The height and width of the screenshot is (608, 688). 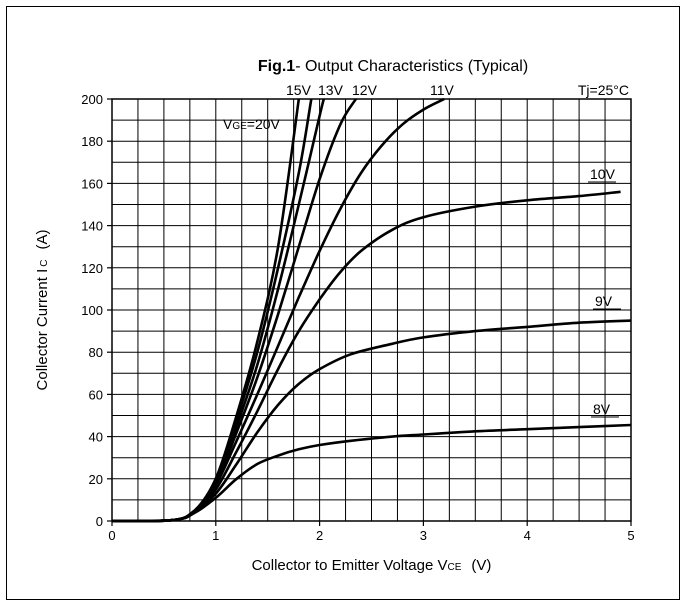 I want to click on x-tick-label: 5, so click(x=630, y=535).